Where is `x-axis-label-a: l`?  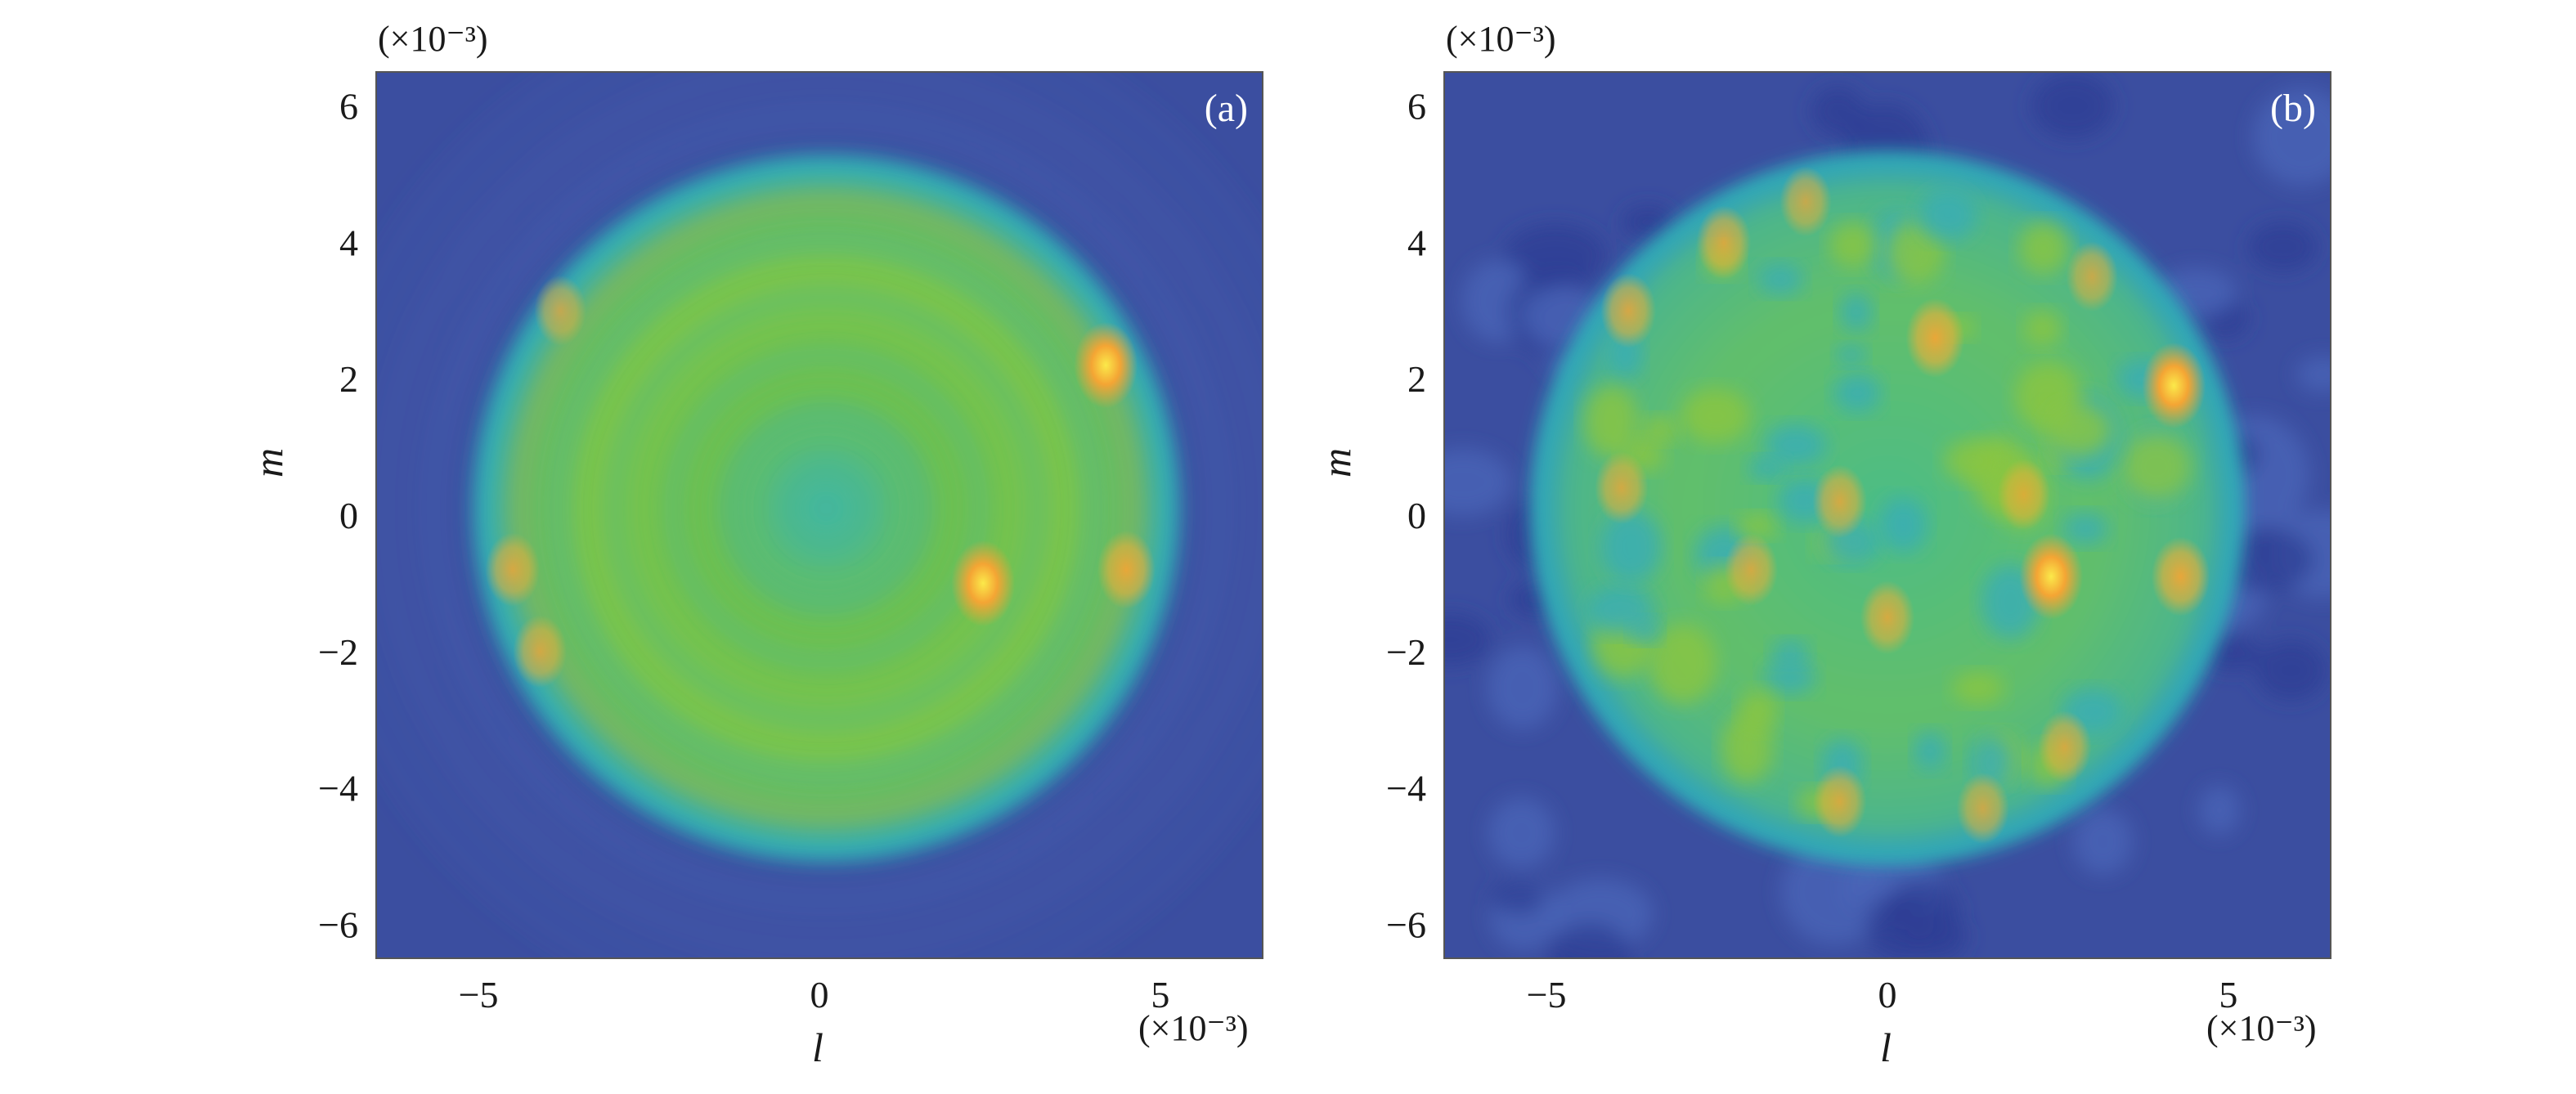 x-axis-label-a: l is located at coordinates (818, 1047).